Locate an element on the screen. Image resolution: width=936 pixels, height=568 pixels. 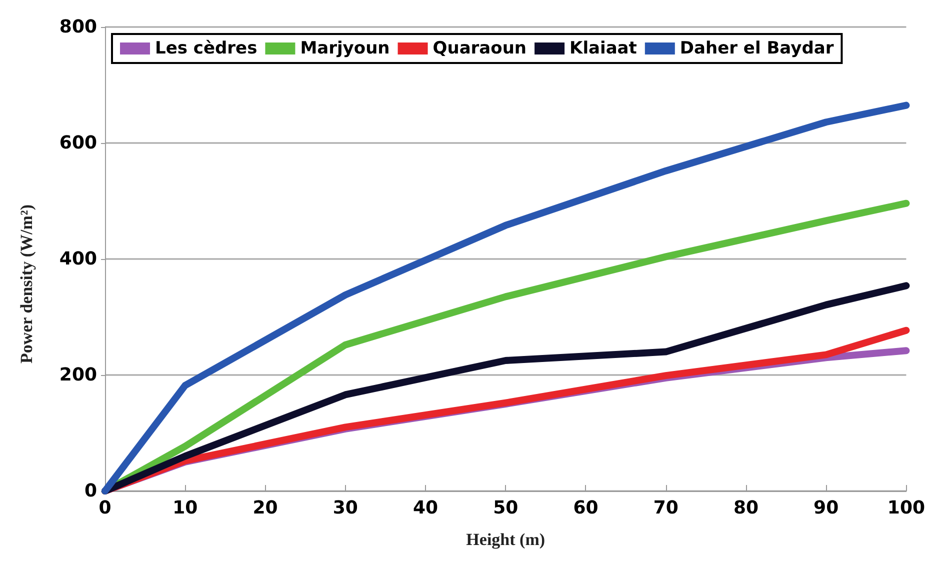
x-tick-label: 60 is located at coordinates (585, 508).